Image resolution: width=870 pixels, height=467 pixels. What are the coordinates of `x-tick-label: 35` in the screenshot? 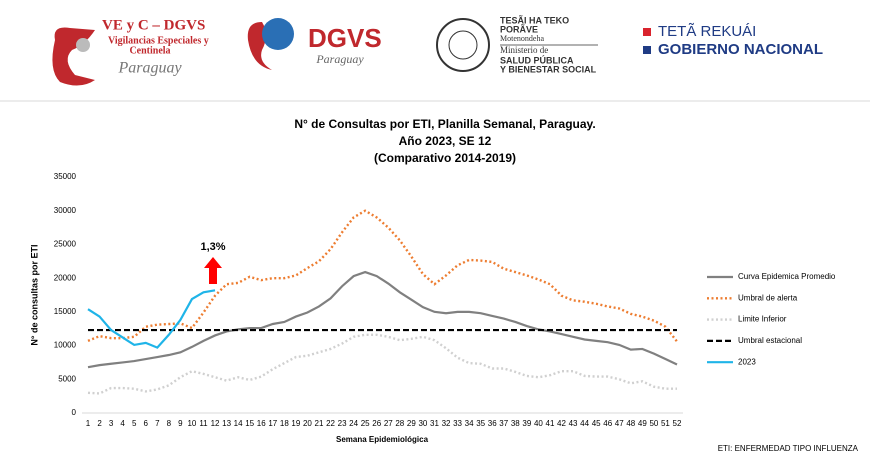 It's located at (480, 423).